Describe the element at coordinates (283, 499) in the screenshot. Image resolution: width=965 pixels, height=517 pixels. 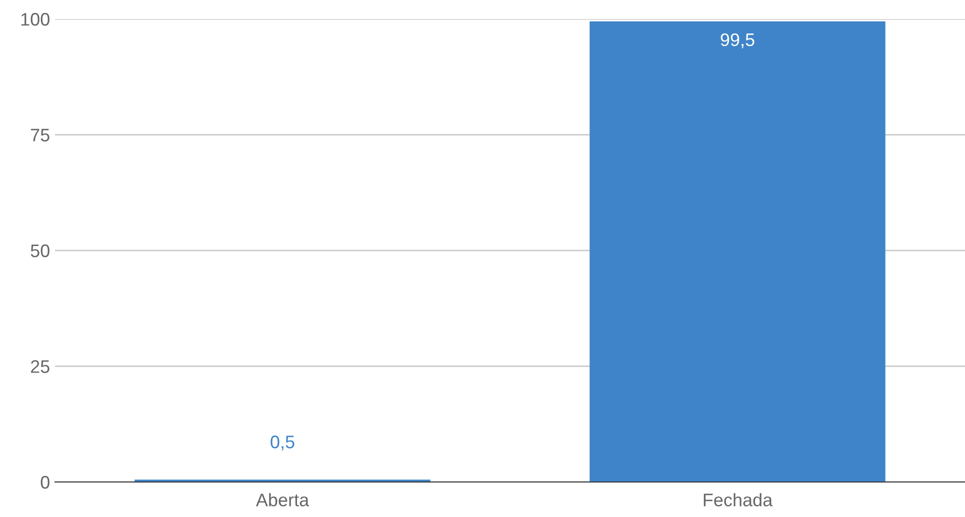
I see `x-tick-label: Aberta` at that location.